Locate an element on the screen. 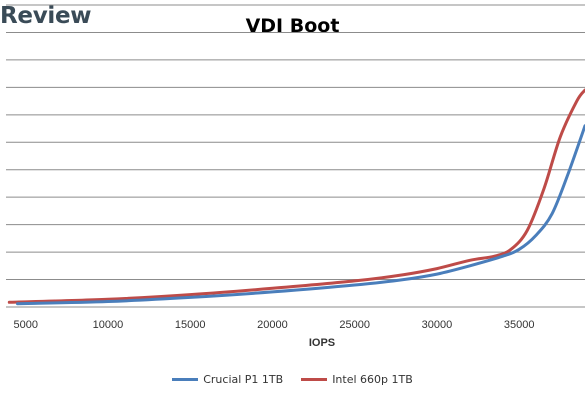 This screenshot has width=585, height=401. x-tick-label-4: 25000 is located at coordinates (354, 325).